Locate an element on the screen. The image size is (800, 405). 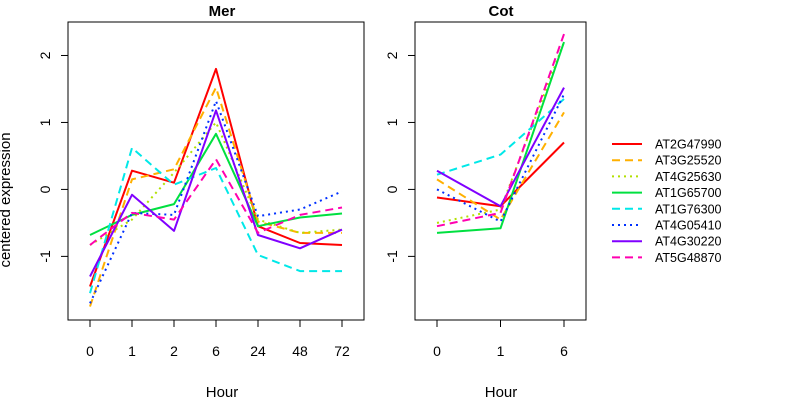
legend-label: AT1G65700 is located at coordinates (688, 193).